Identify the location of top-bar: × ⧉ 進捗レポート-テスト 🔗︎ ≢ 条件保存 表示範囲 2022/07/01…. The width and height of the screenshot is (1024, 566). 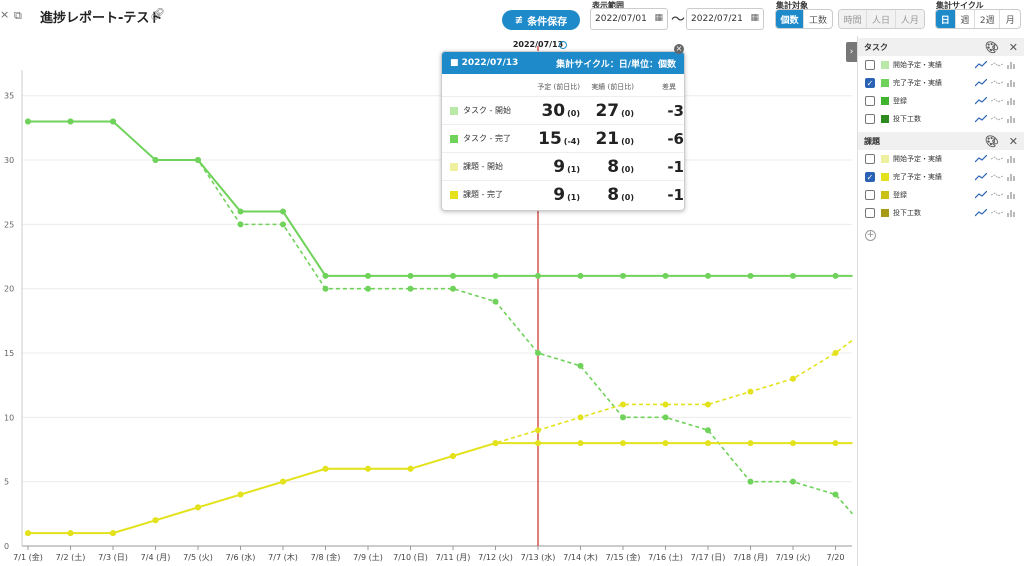
(512, 20).